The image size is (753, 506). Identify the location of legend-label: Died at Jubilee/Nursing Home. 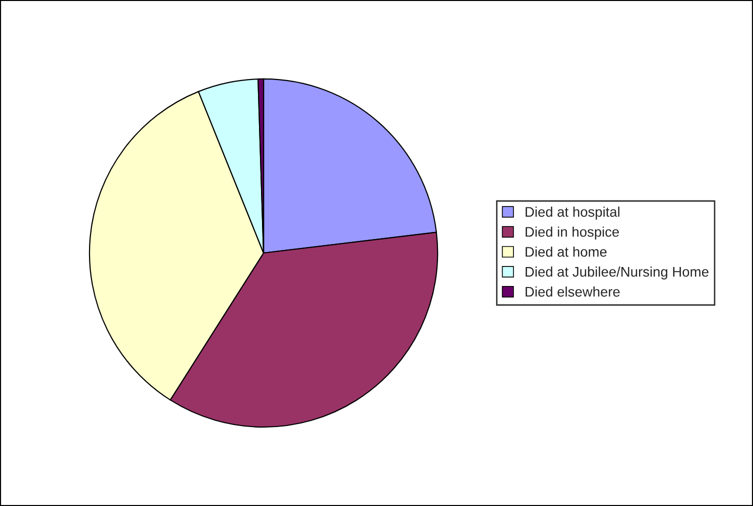
(617, 273).